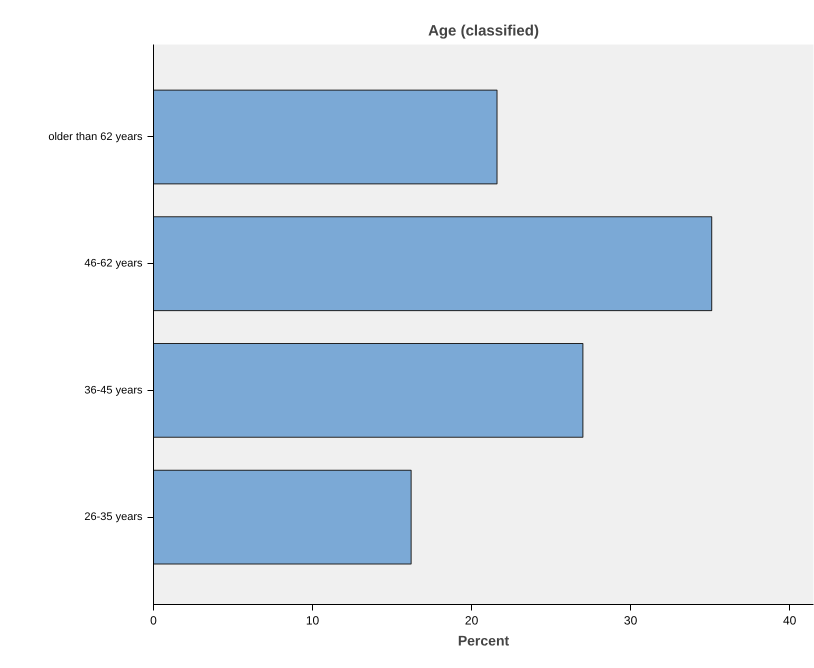 This screenshot has height=668, width=814. Describe the element at coordinates (471, 621) in the screenshot. I see `x-tick-label: 20` at that location.